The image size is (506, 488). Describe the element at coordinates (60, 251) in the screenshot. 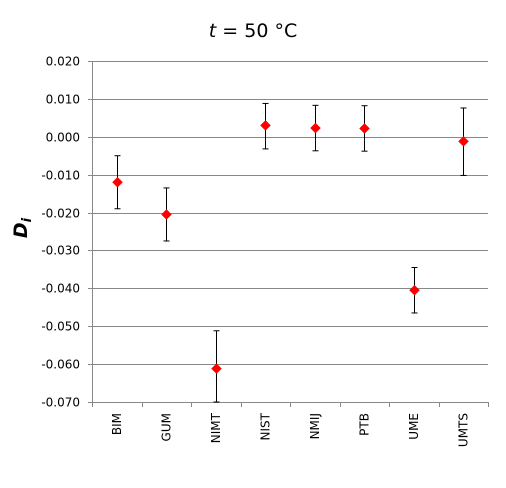

I see `y-tick-label: -0.030` at that location.